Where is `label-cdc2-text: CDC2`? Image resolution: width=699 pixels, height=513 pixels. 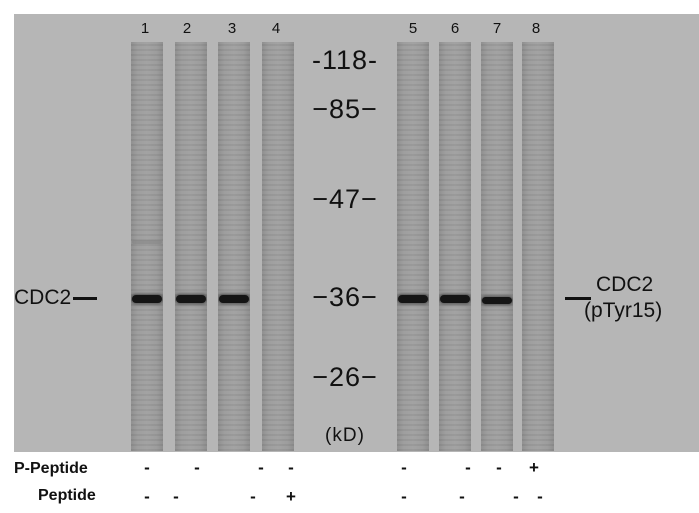
label-cdc2-text: CDC2 is located at coordinates (43, 297).